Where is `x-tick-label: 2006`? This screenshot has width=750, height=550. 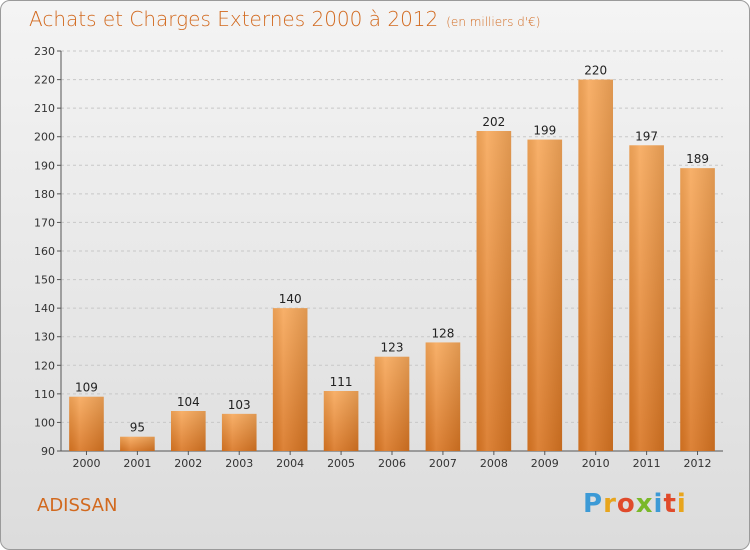 x-tick-label: 2006 is located at coordinates (392, 463).